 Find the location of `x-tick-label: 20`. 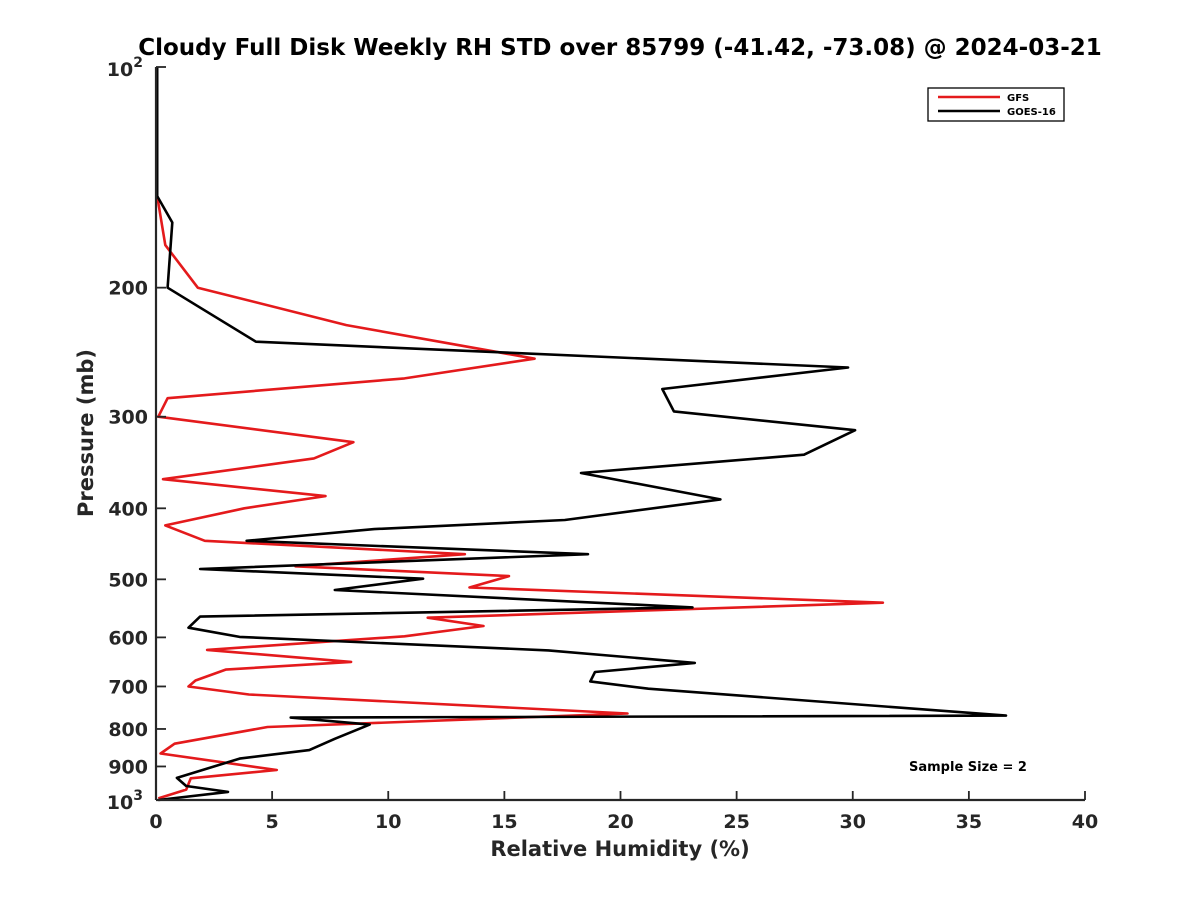

x-tick-label: 20 is located at coordinates (620, 822).